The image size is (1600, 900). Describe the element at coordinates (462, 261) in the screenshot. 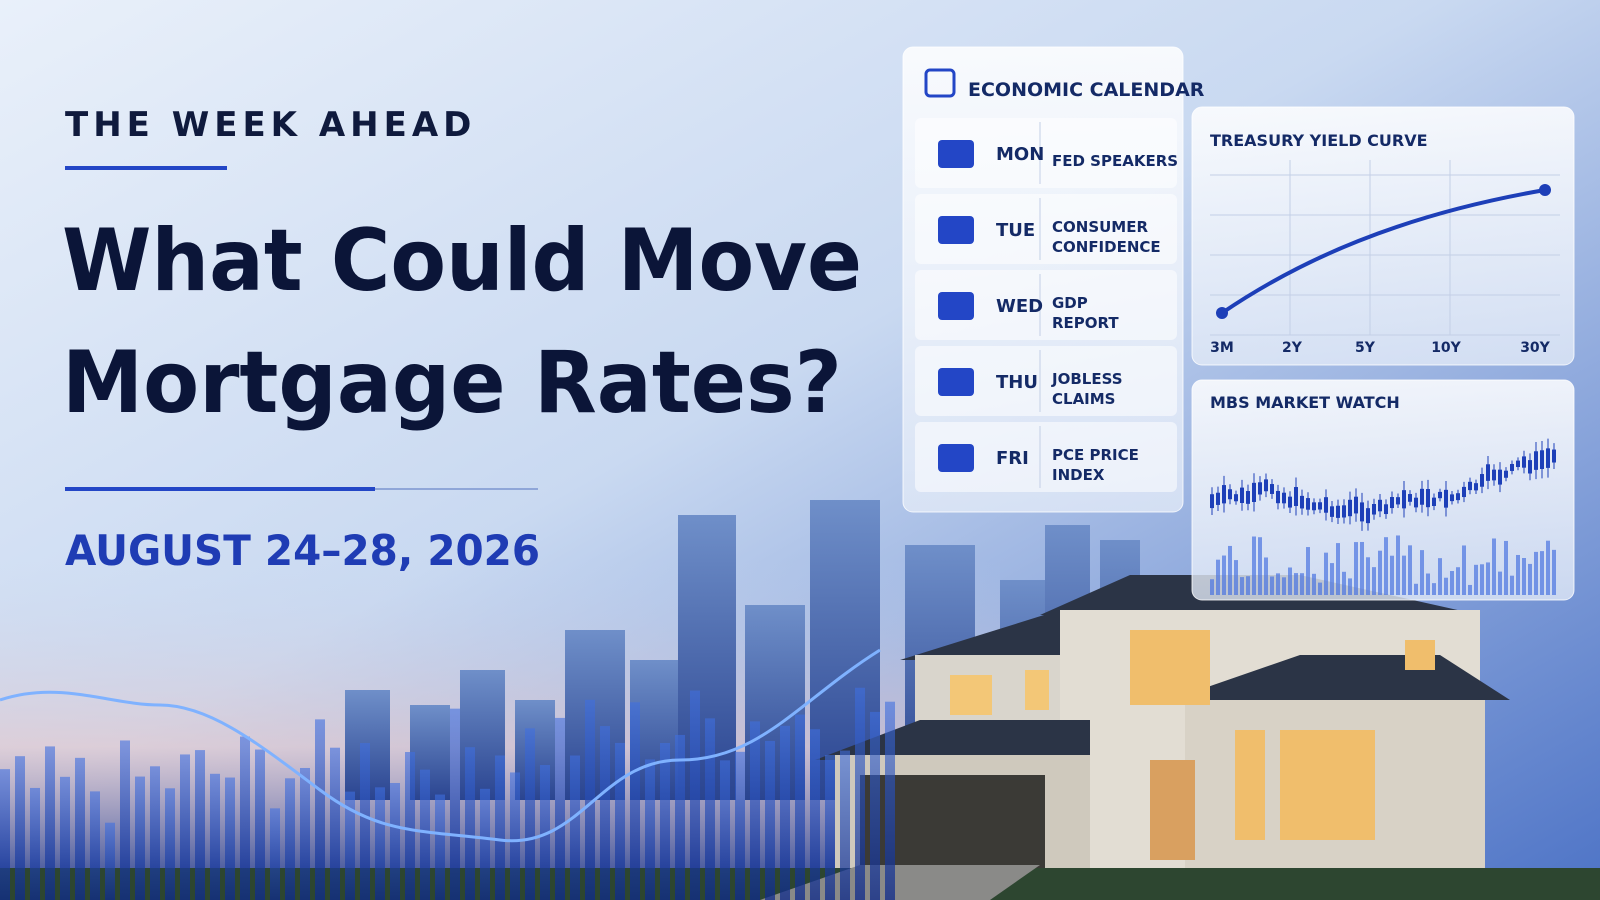

I see `headline-line: What Could Move` at that location.